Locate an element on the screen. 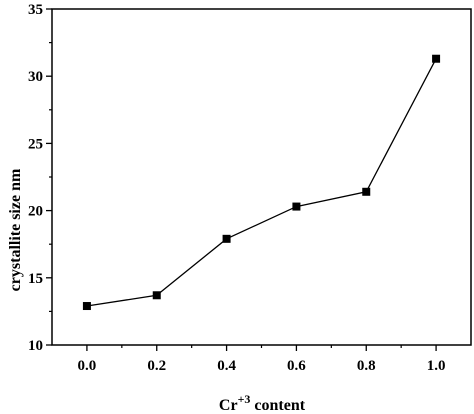 The image size is (474, 414). x-tick-label: 0.4 is located at coordinates (226, 366).